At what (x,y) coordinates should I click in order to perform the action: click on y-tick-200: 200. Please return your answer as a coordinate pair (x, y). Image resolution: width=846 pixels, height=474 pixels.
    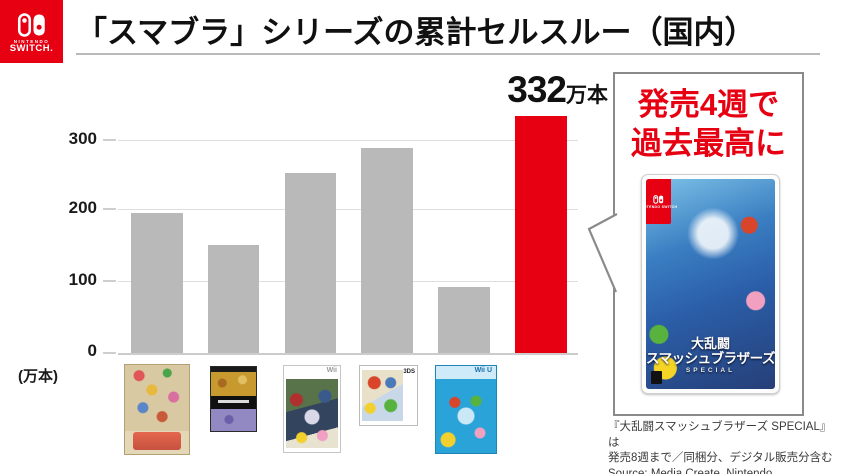
    Looking at the image, I should click on (82, 207).